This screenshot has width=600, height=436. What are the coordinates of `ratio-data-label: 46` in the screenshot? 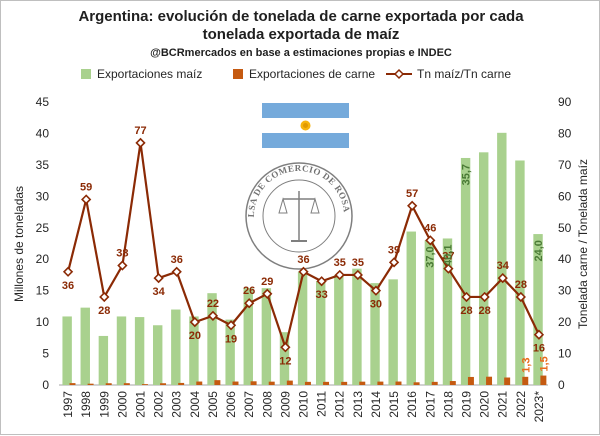 It's located at (430, 228).